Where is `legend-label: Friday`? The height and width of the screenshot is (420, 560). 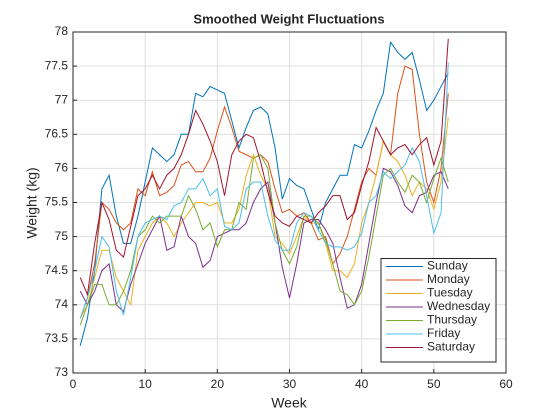
legend-label: Friday is located at coordinates (443, 333).